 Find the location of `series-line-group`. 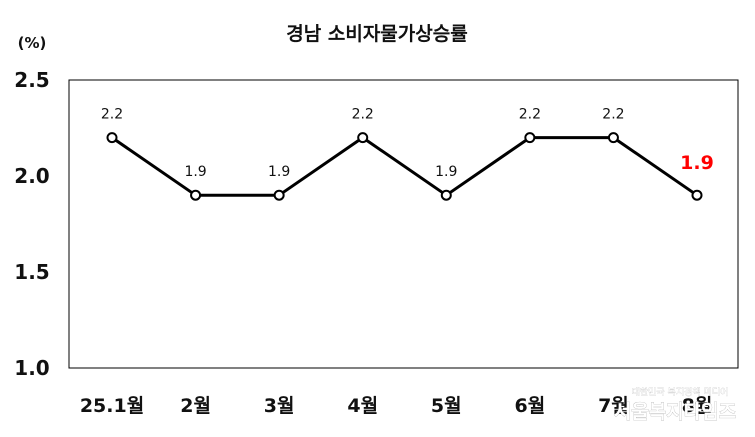

series-line-group is located at coordinates (404, 166).